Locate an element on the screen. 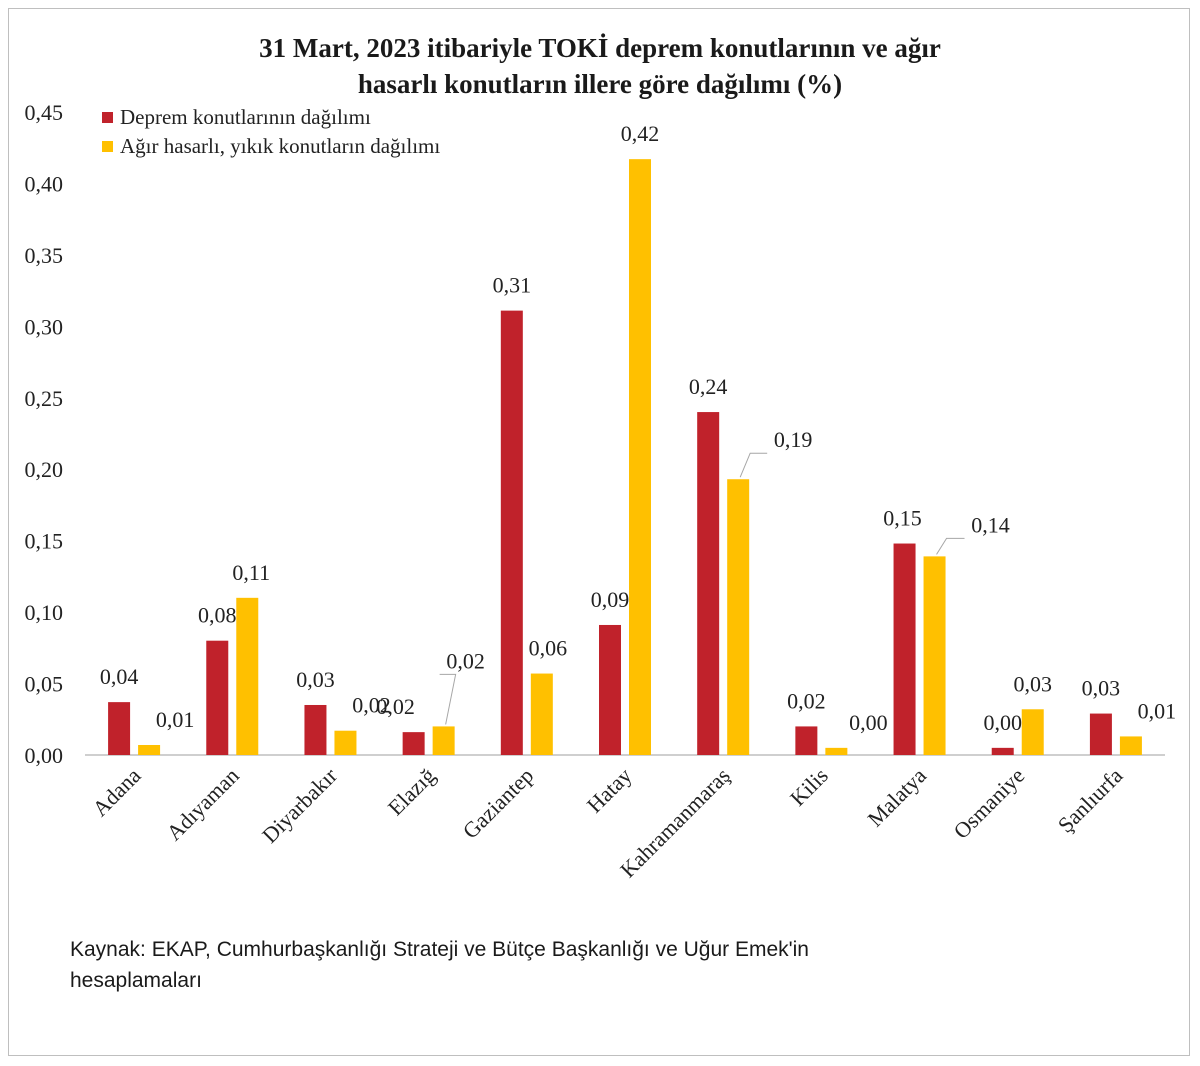 This screenshot has height=1066, width=1200. x-tick-label: Adana is located at coordinates (116, 792).